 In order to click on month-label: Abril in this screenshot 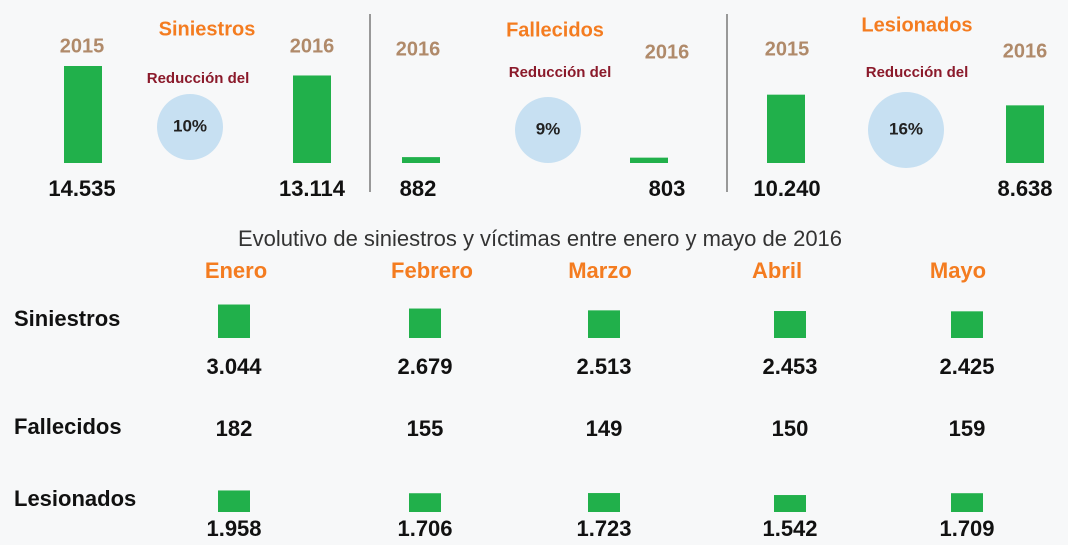, I will do `click(777, 270)`.